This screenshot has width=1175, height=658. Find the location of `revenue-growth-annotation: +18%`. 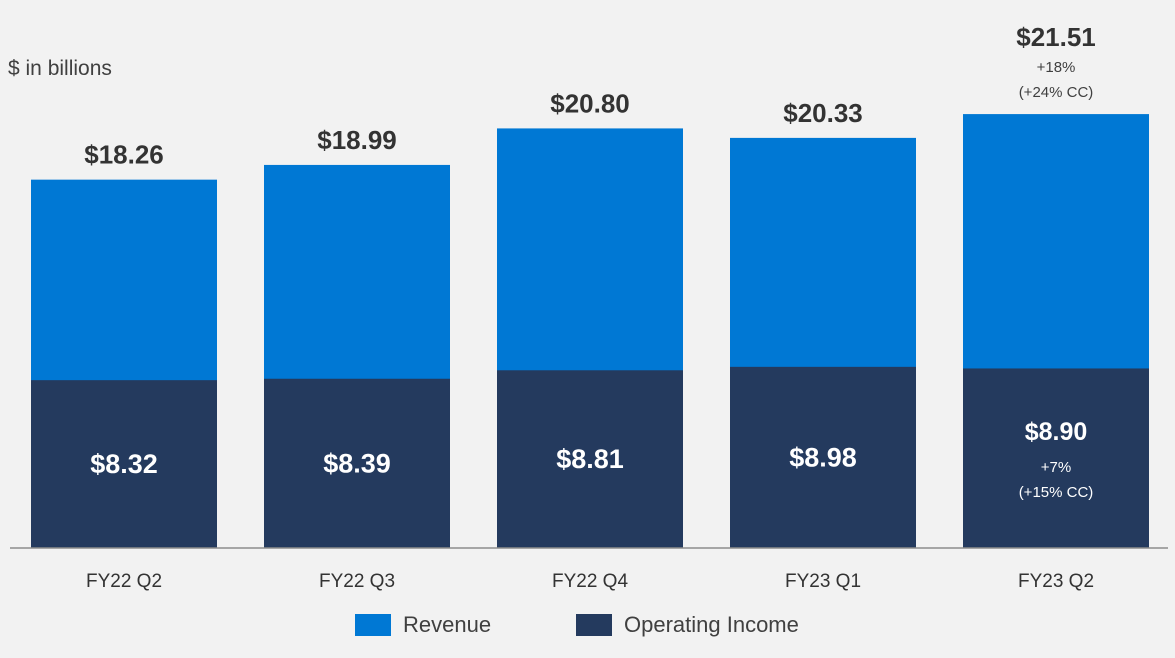

revenue-growth-annotation: +18% is located at coordinates (1056, 67).